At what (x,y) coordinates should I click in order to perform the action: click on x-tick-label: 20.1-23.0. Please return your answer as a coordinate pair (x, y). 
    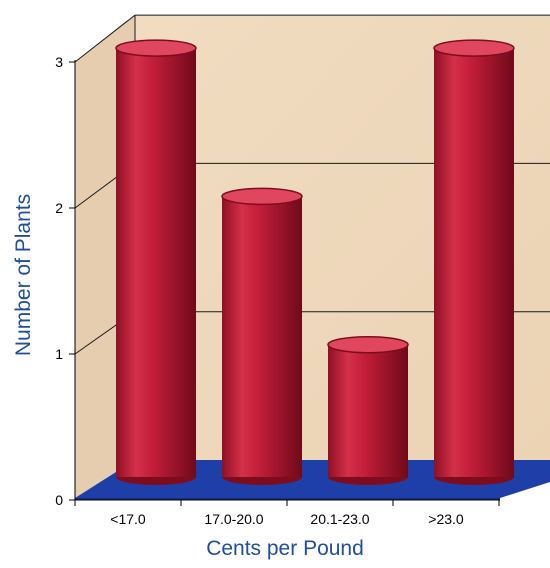
    Looking at the image, I should click on (339, 519).